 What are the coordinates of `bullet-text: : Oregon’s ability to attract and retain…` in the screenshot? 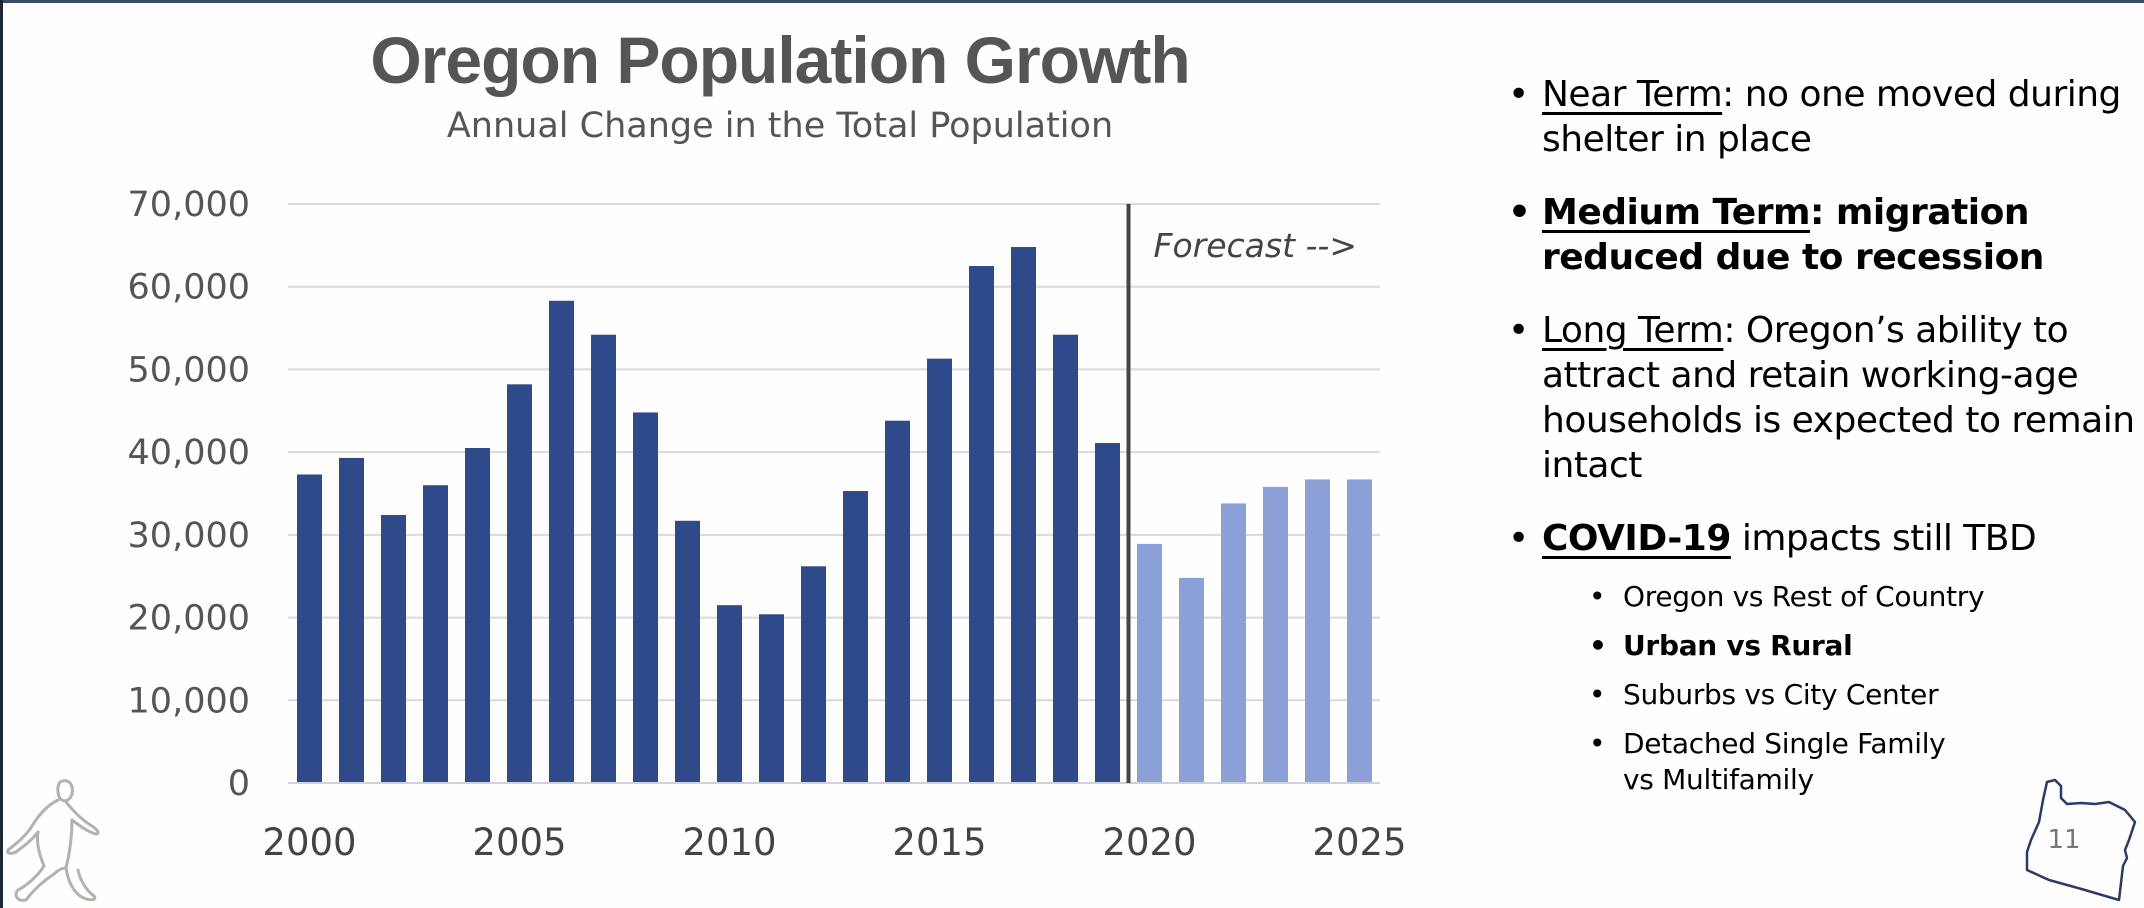 It's located at (1838, 398).